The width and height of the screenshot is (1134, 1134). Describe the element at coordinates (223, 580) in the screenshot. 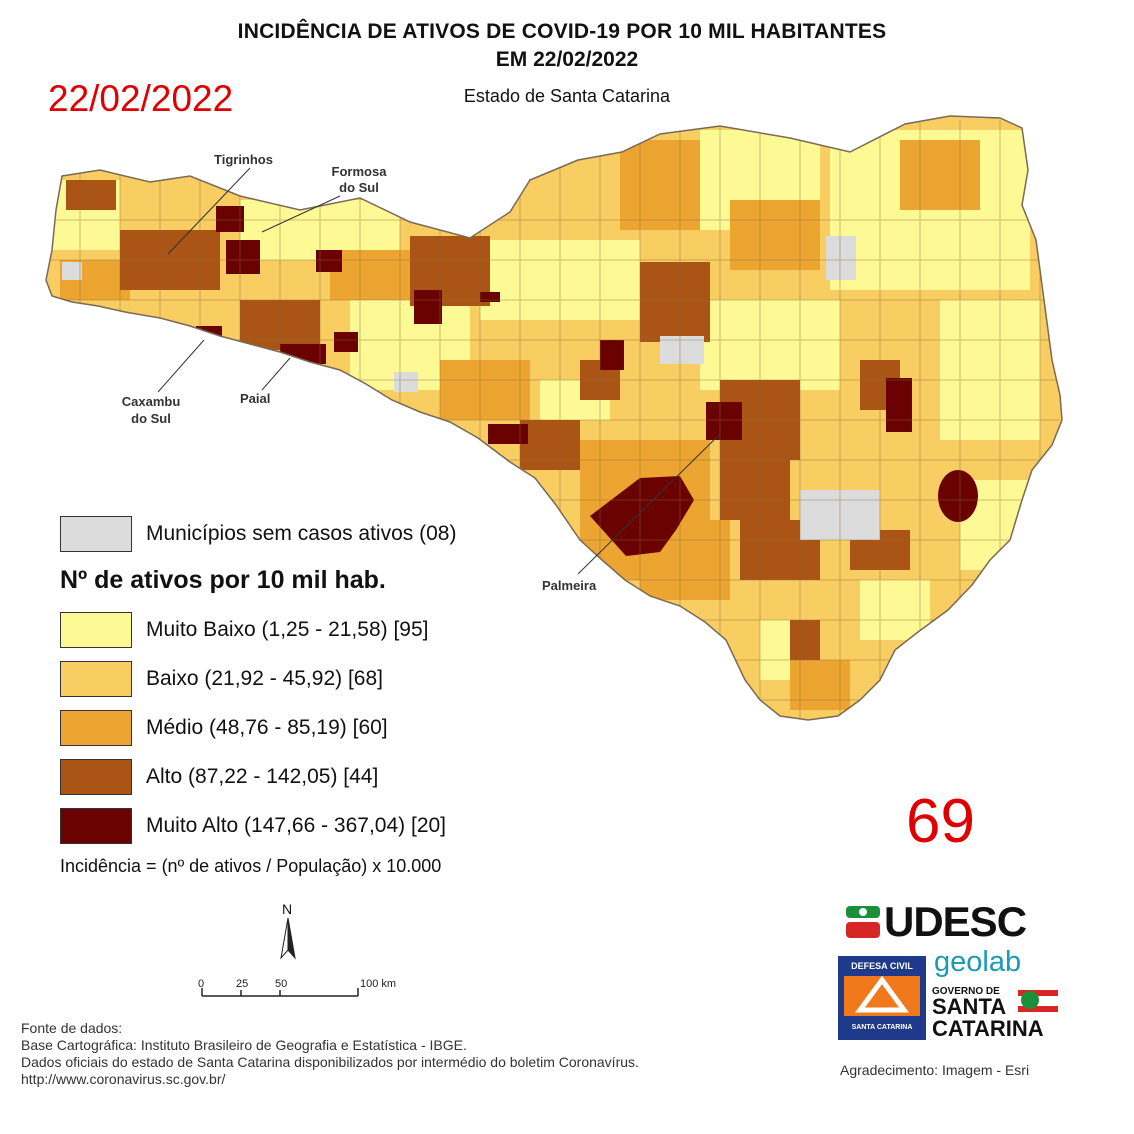

I see `legend-heading: Nº de ativos por 10 mil hab.` at that location.